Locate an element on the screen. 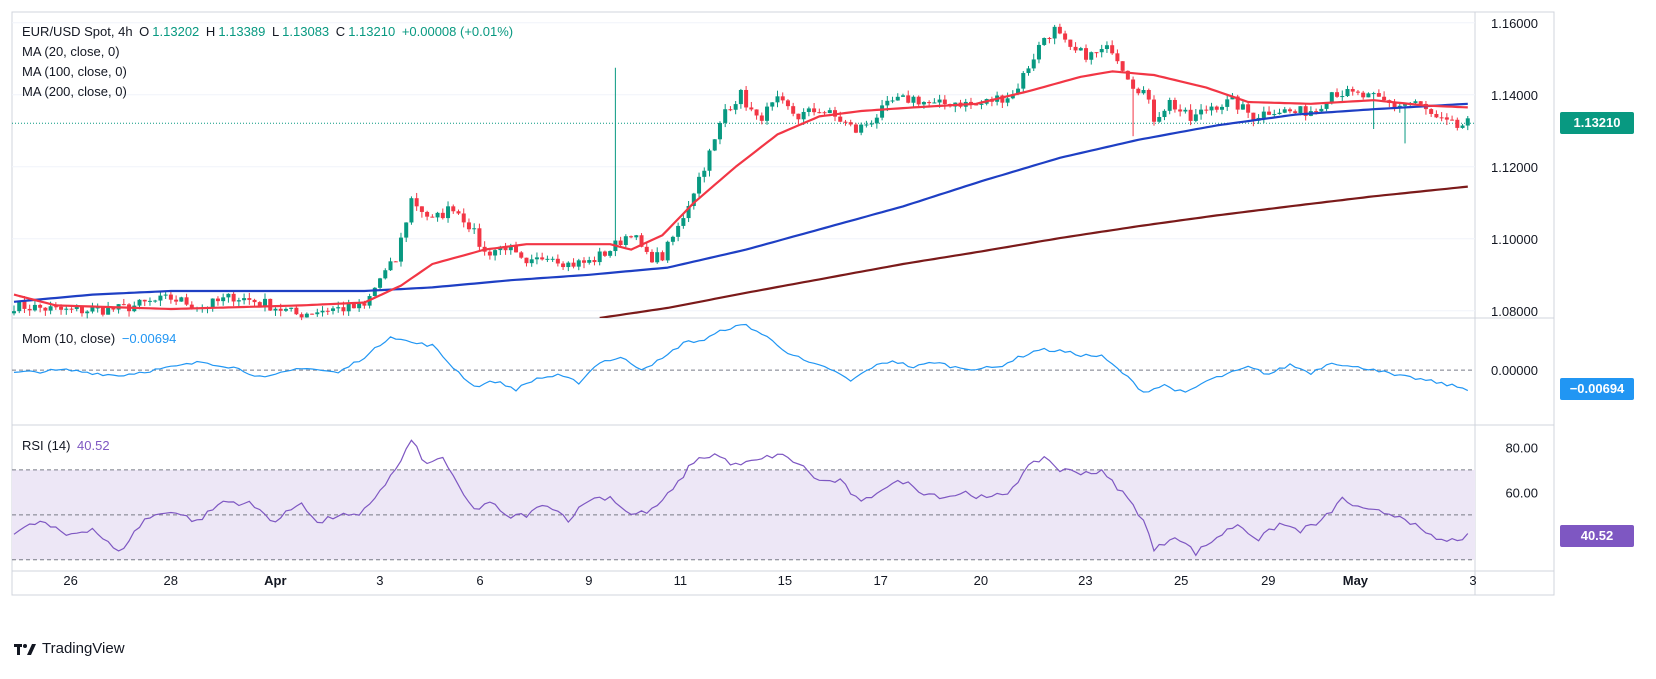 The width and height of the screenshot is (1656, 679). x-tick-label: 3 is located at coordinates (379, 580).